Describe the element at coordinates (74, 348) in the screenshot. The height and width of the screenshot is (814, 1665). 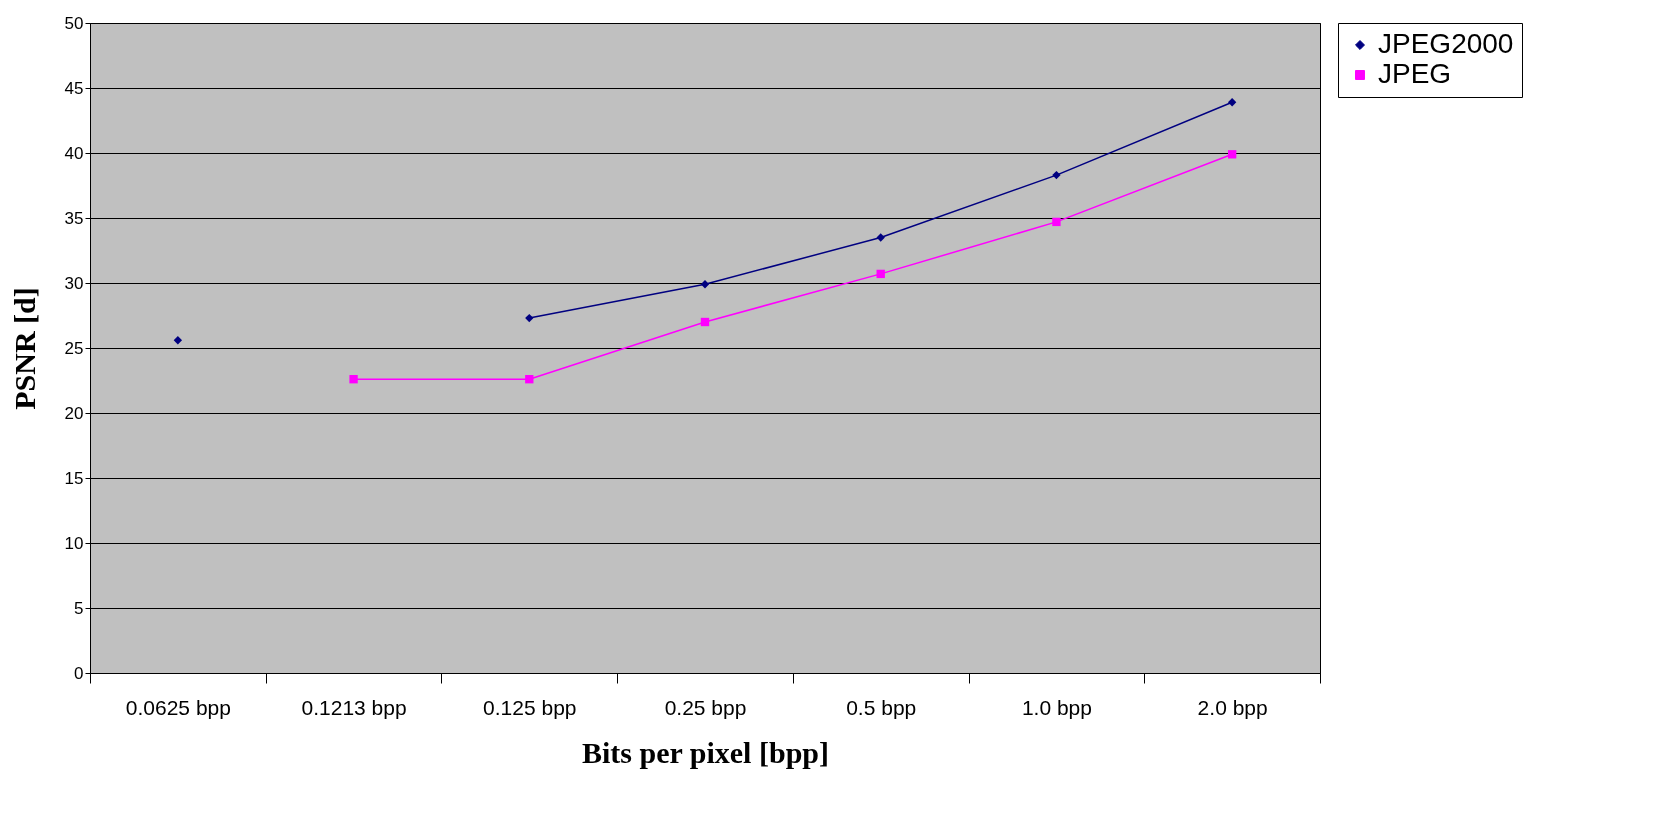
I see `y-tick-label: 25` at that location.